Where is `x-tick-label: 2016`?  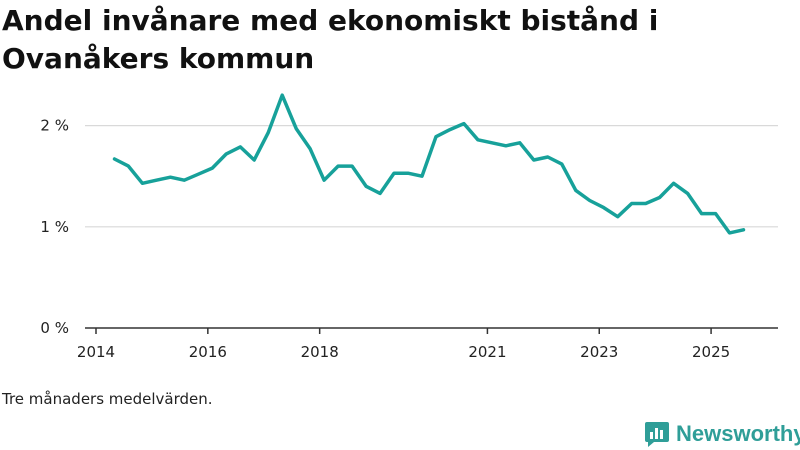
x-tick-label: 2016 is located at coordinates (208, 352).